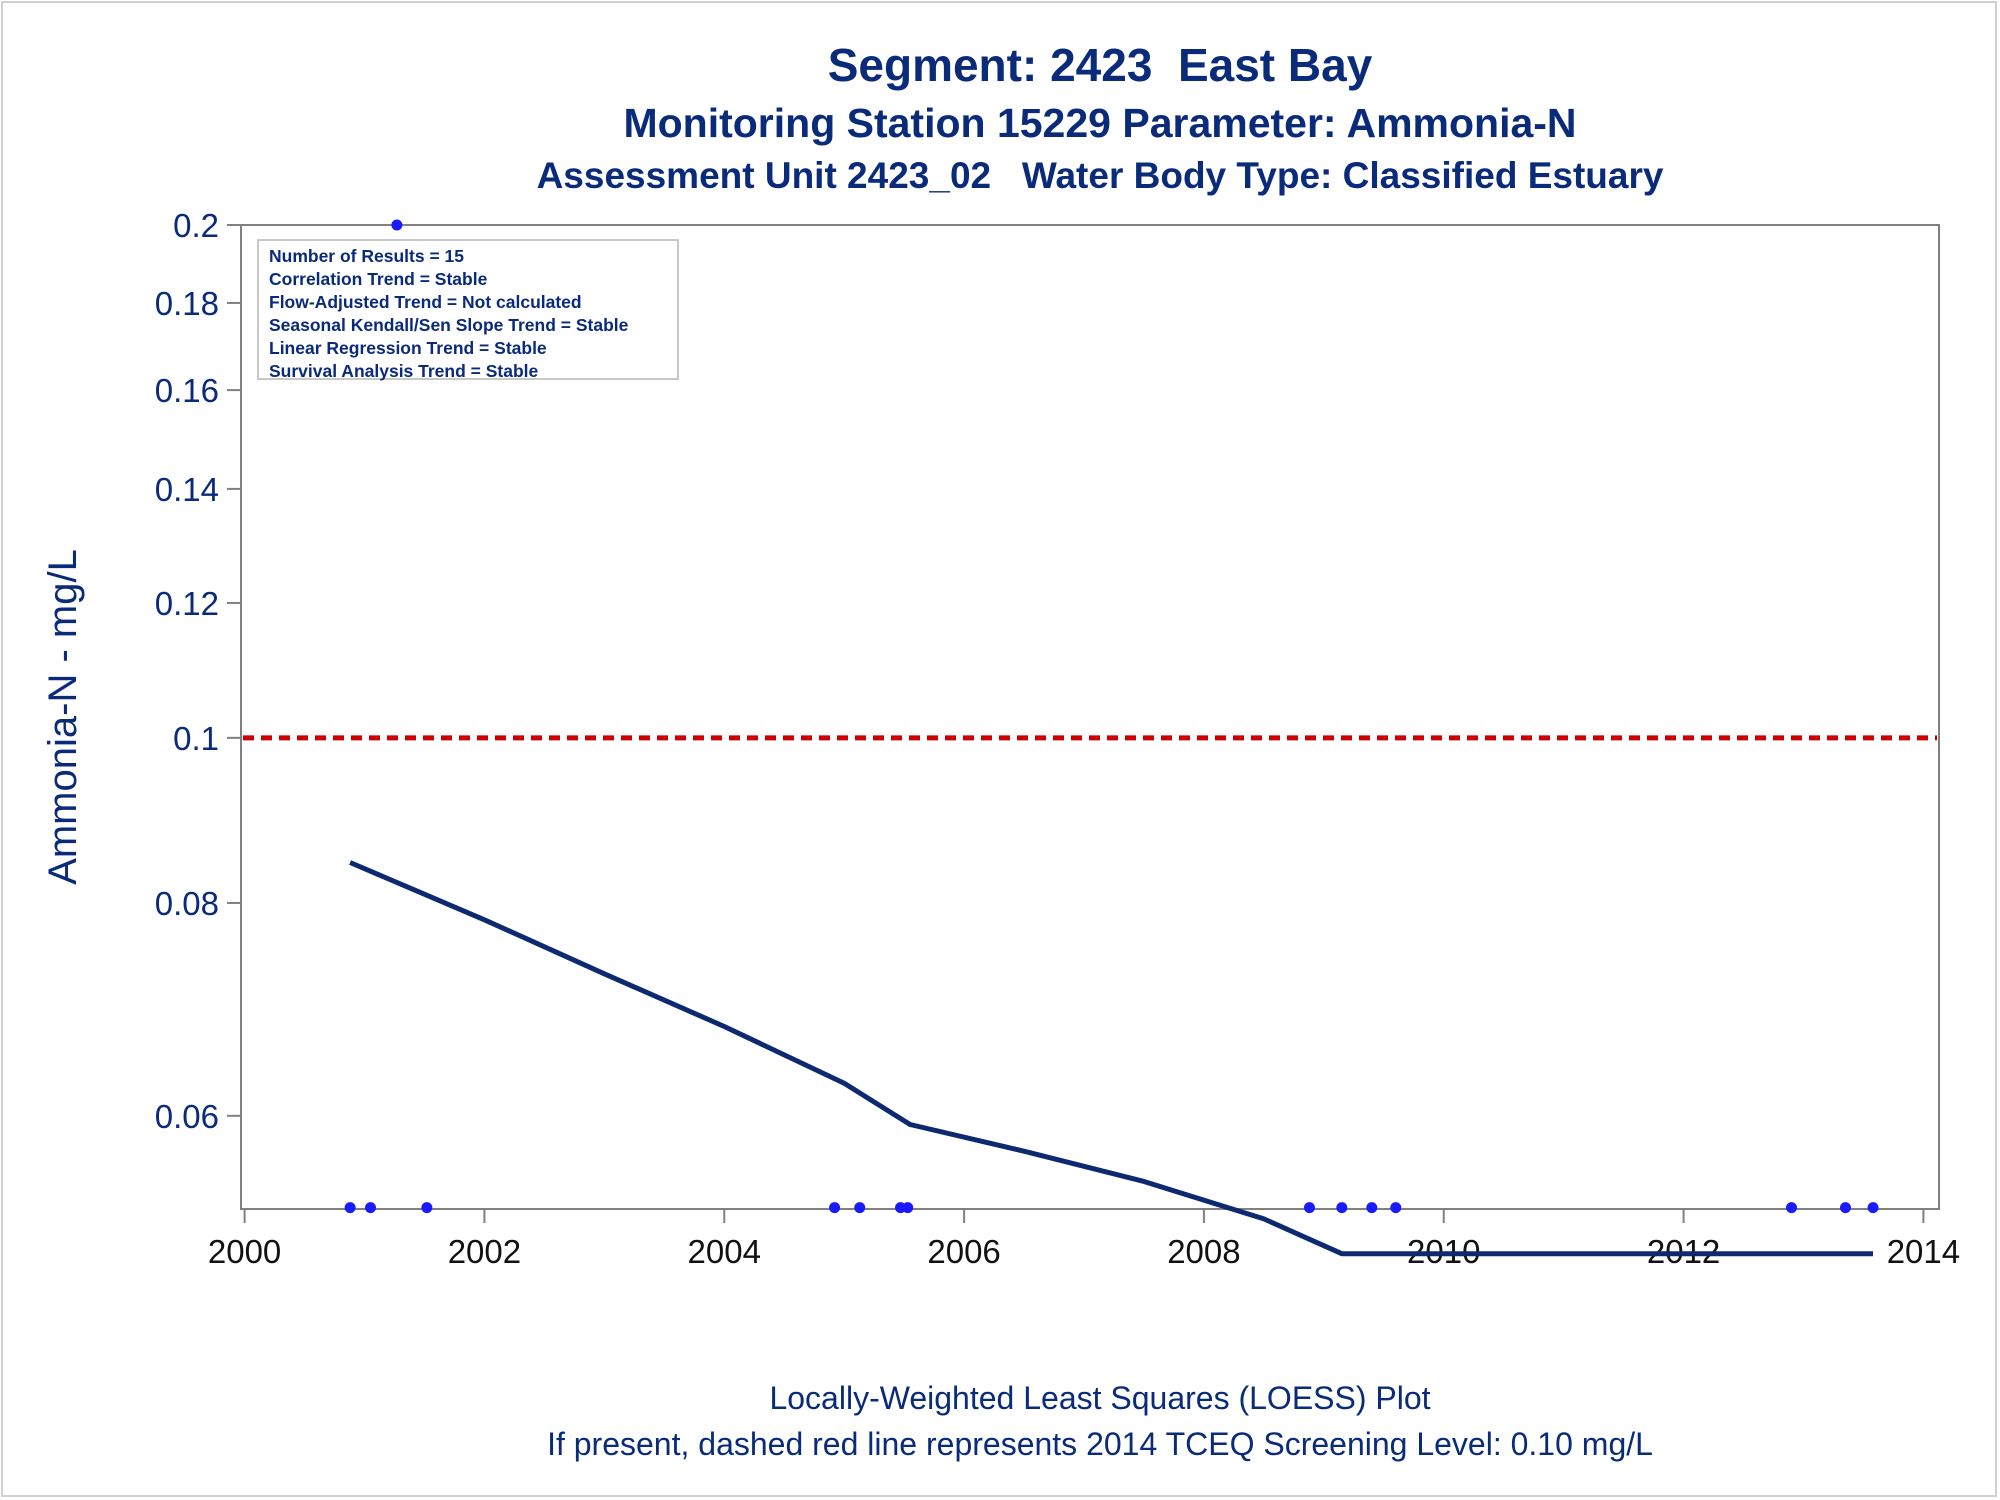 Image resolution: width=2000 pixels, height=1500 pixels. Describe the element at coordinates (244, 1251) in the screenshot. I see `x-tick-label: 2000` at that location.